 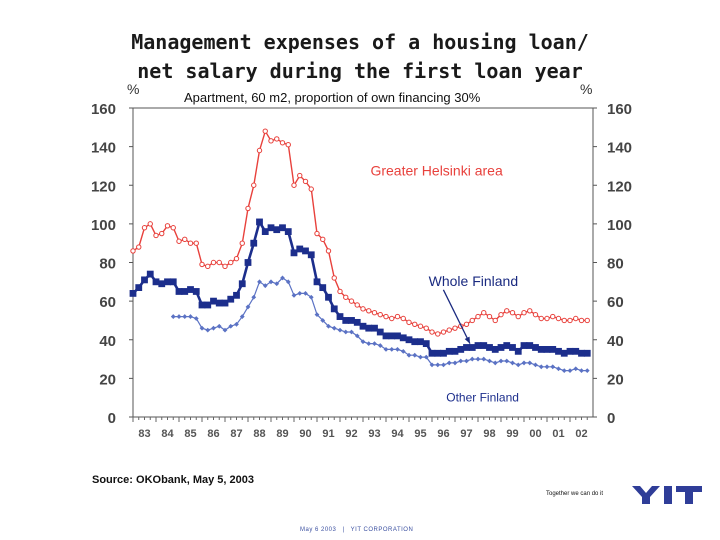 What do you see at coordinates (305, 434) in the screenshot?
I see `x-tick-label: 90` at bounding box center [305, 434].